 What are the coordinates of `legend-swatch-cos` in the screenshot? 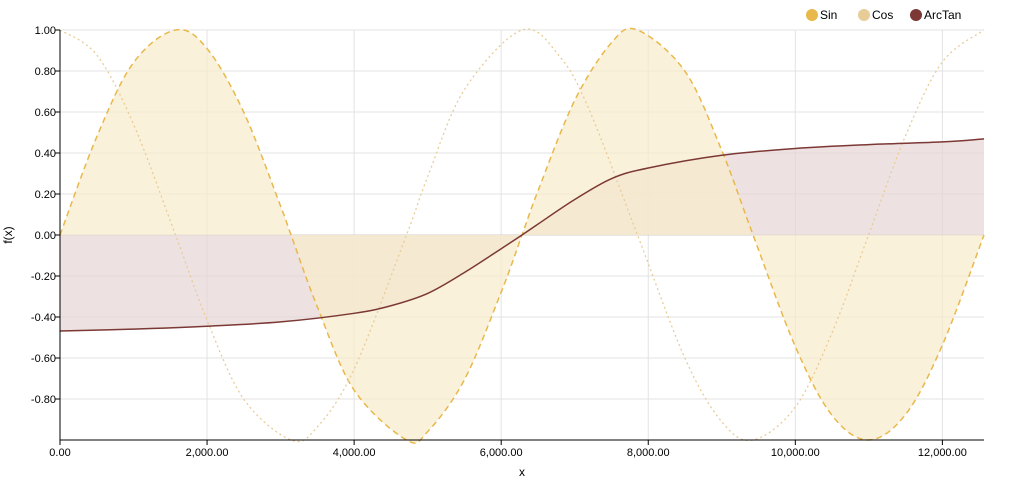 It's located at (864, 15).